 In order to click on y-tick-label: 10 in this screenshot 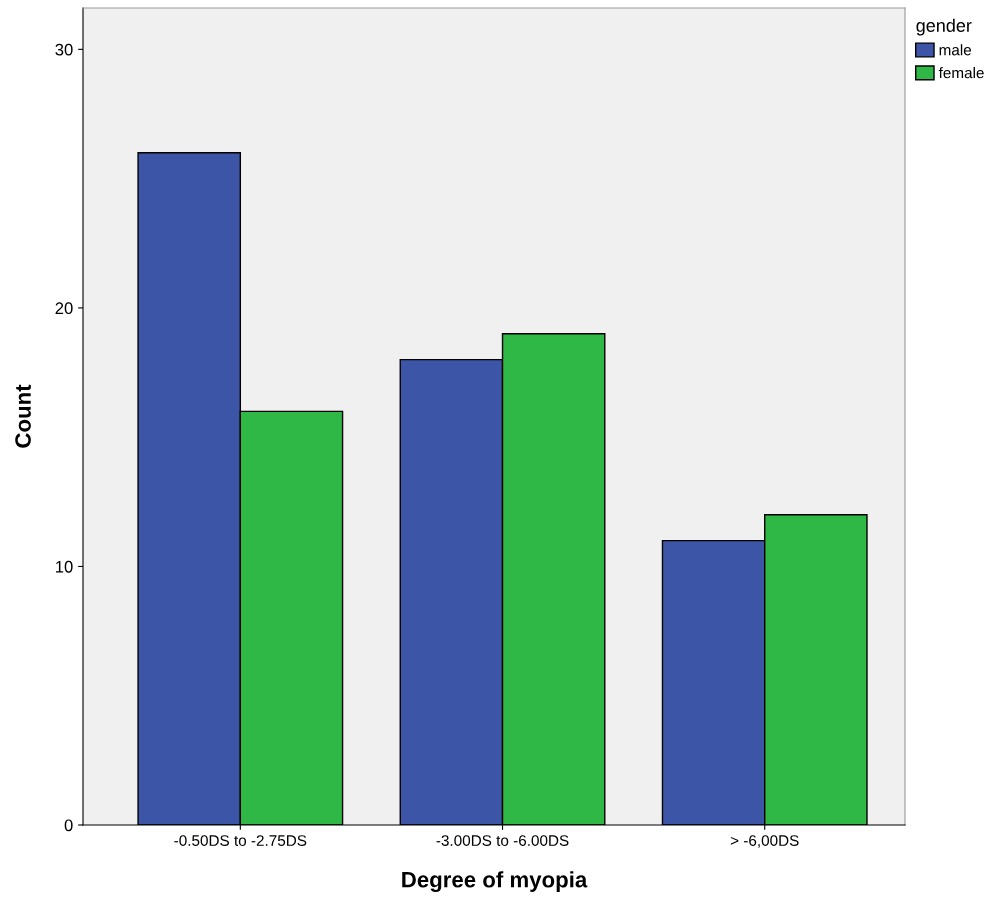, I will do `click(64, 566)`.